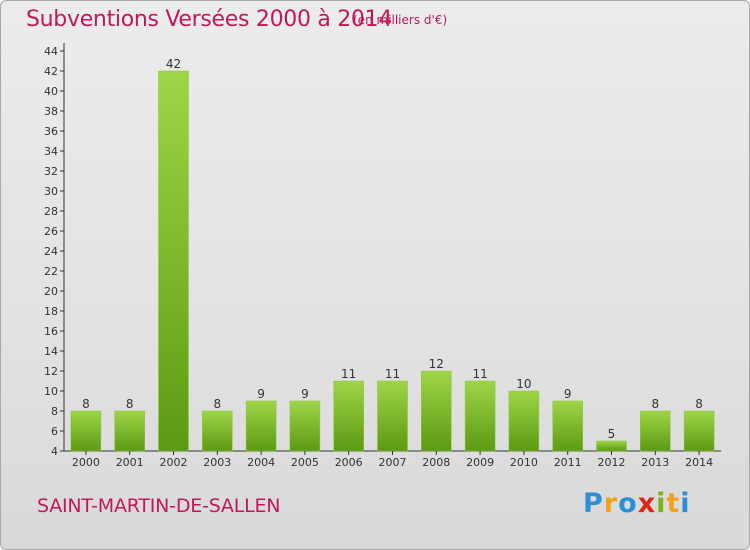 Image resolution: width=750 pixels, height=550 pixels. Describe the element at coordinates (305, 394) in the screenshot. I see `data-label-2005: 9` at that location.